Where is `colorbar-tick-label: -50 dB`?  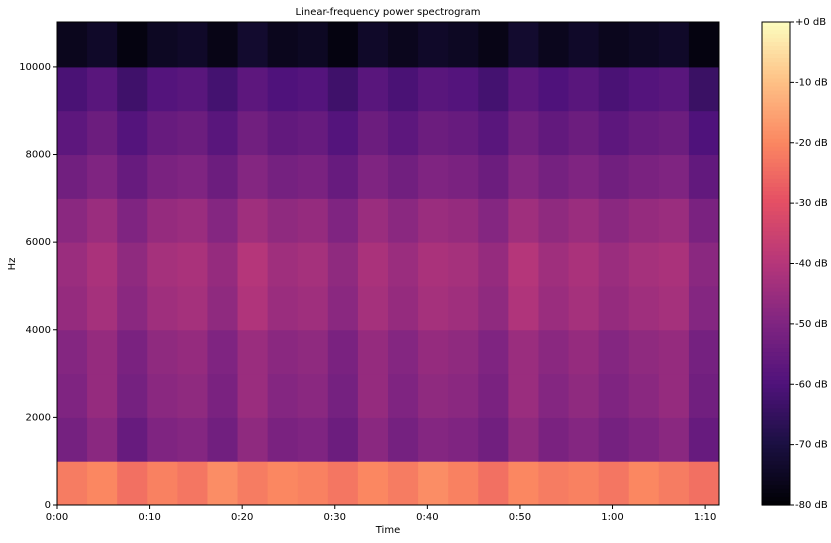
colorbar-tick-label: -50 dB is located at coordinates (811, 324).